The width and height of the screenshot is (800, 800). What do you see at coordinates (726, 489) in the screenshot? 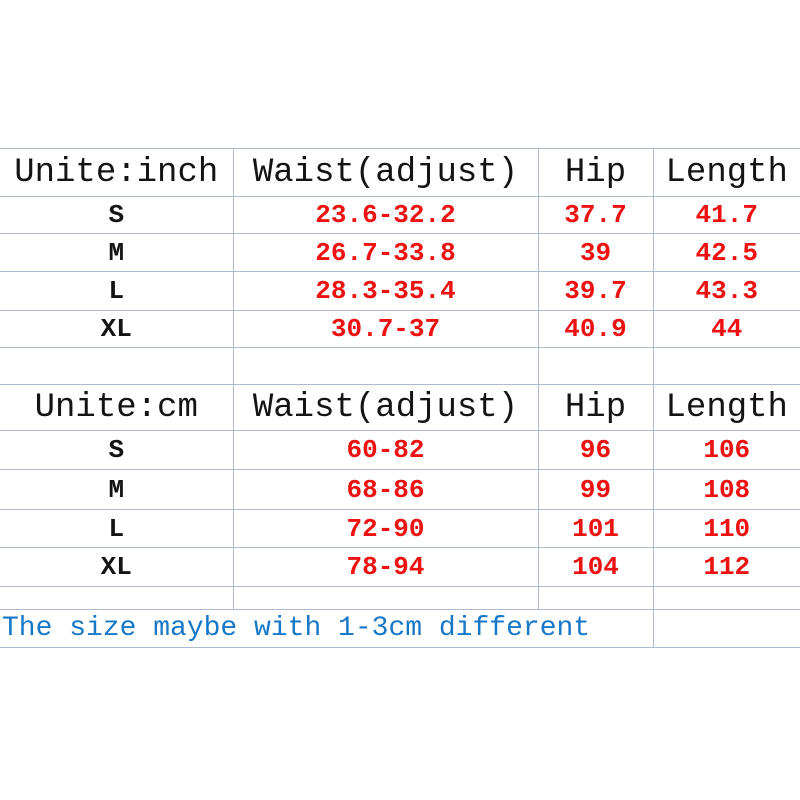
I see `length-cell: 108` at bounding box center [726, 489].